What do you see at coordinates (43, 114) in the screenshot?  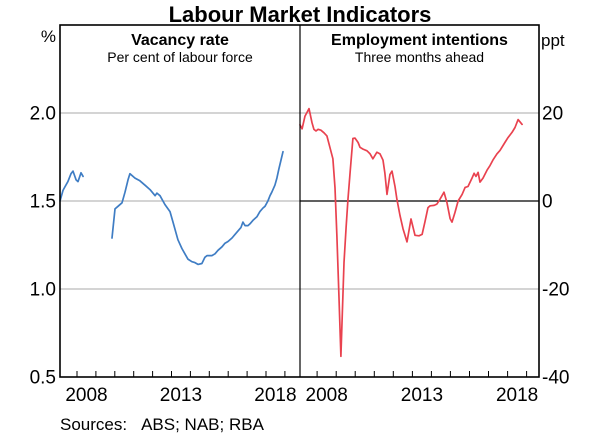 I see `y-tick-label: 2.0` at bounding box center [43, 114].